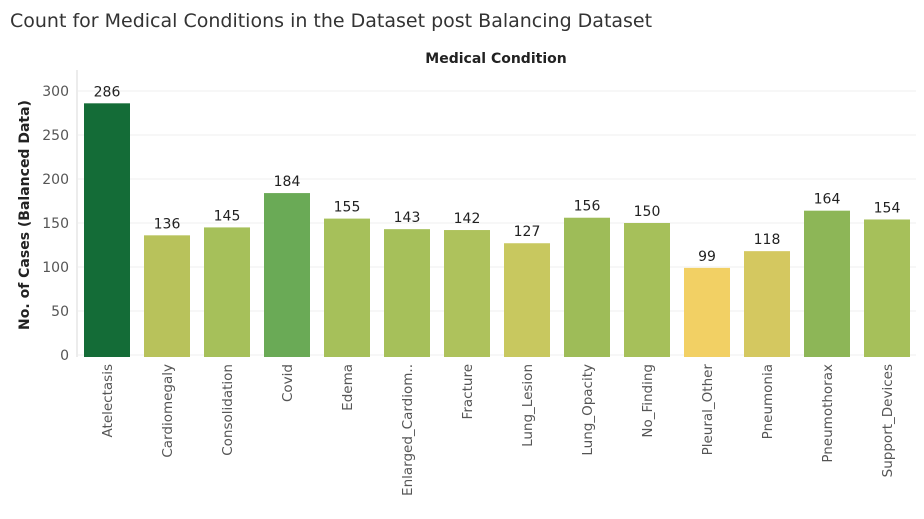 The width and height of the screenshot is (924, 519). Describe the element at coordinates (168, 411) in the screenshot. I see `x-category-label: Cardiomegaly` at that location.